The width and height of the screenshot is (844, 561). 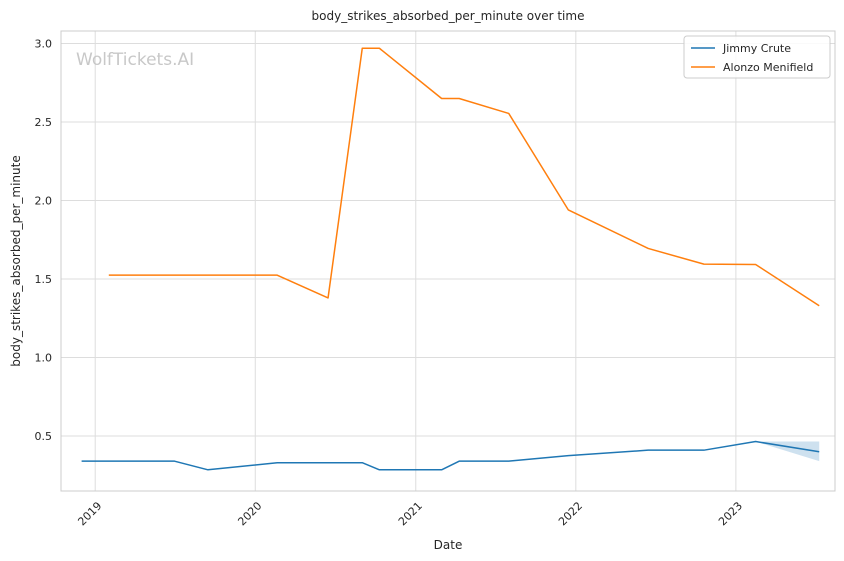 I want to click on y-axis-ticks: 0.5 1.0 1.5 2.0 2.5 3.0, so click(x=44, y=240).